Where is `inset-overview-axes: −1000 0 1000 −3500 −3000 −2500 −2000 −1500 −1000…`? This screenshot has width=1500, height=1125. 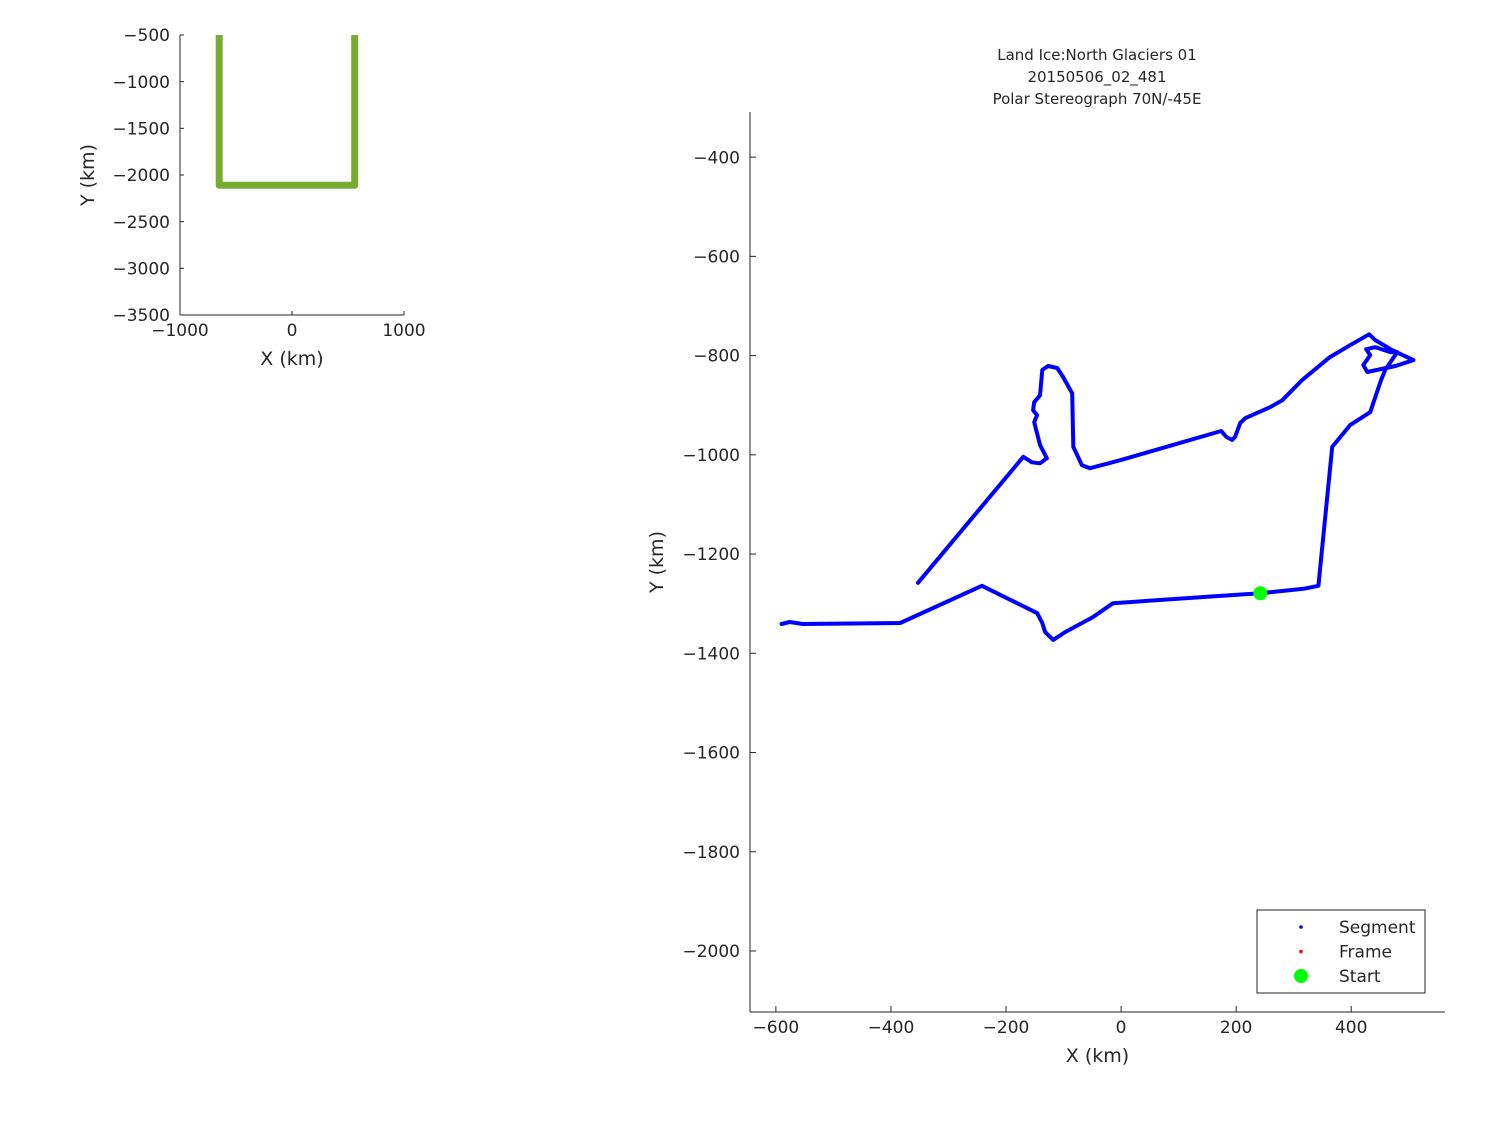
inset-overview-axes: −1000 0 1000 −3500 −3000 −2500 −2000 −1500 −1000… is located at coordinates (251, 198).